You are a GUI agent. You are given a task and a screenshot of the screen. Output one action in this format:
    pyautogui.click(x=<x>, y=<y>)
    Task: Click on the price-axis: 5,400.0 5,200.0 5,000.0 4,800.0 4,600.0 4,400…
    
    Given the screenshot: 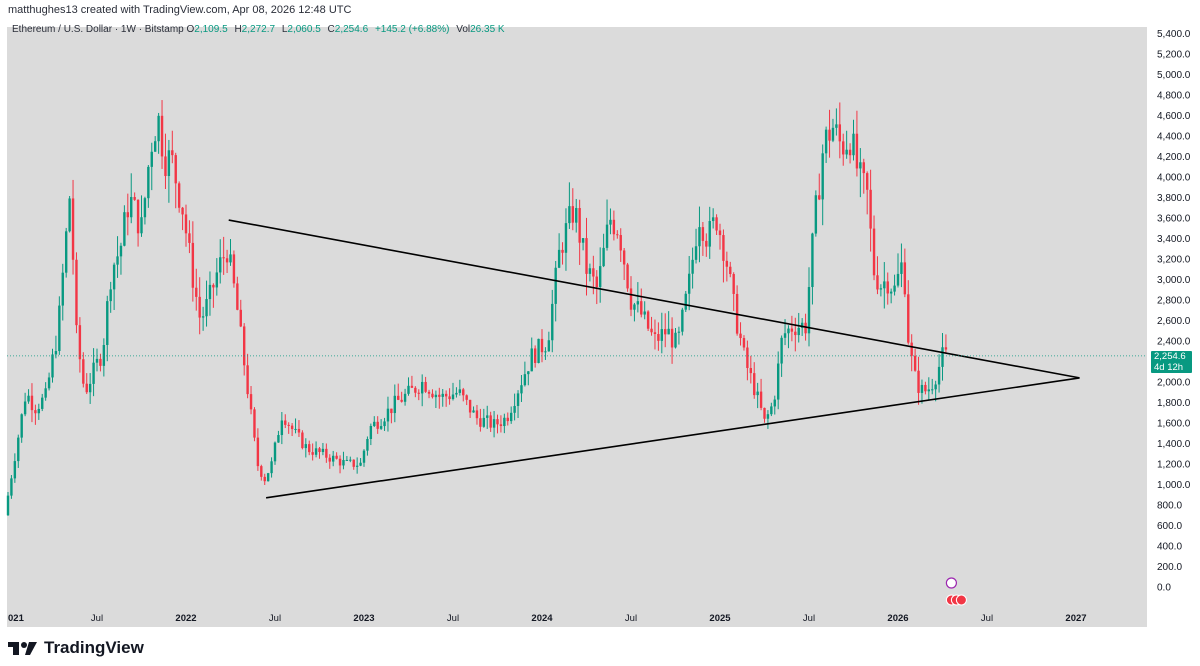 What is the action you would take?
    pyautogui.click(x=1174, y=311)
    